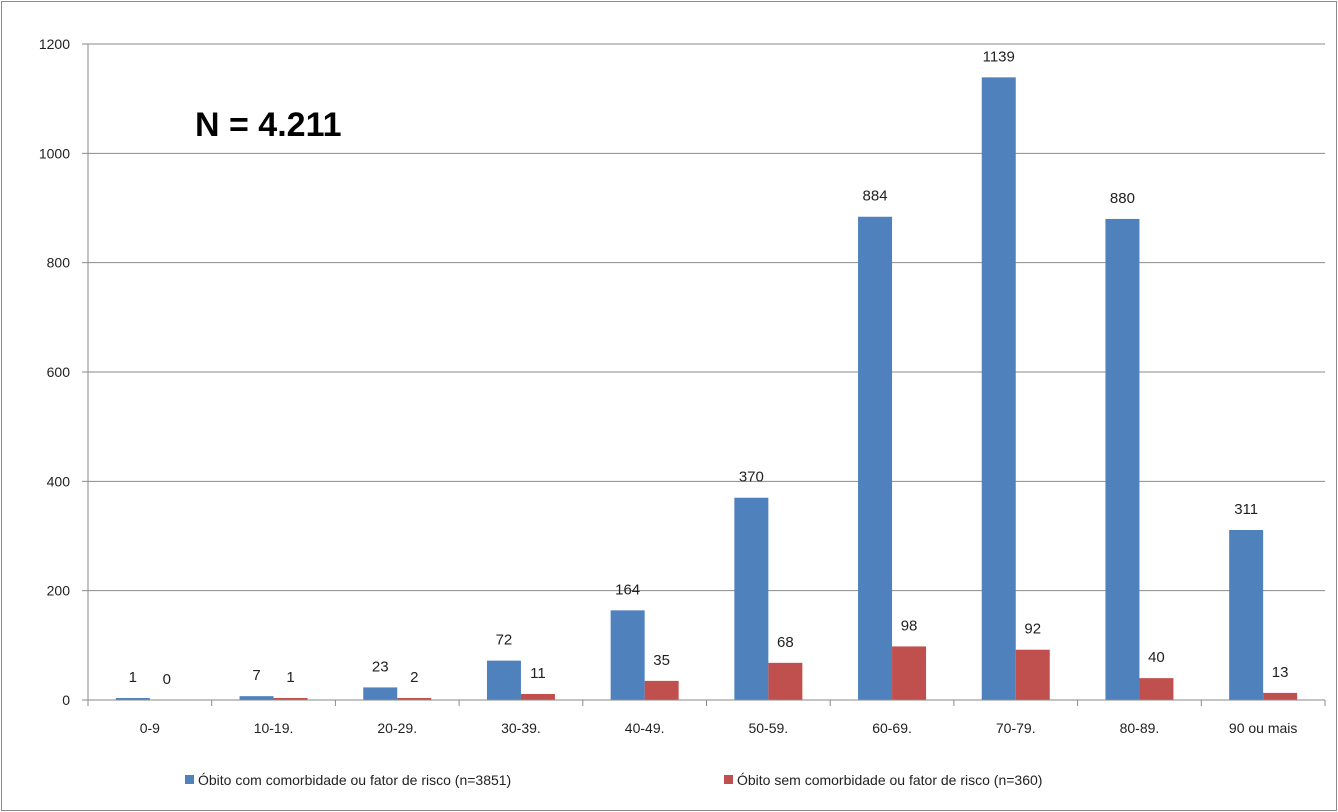 The image size is (1338, 812). What do you see at coordinates (150, 728) in the screenshot?
I see `x-tick-label: 0-9` at bounding box center [150, 728].